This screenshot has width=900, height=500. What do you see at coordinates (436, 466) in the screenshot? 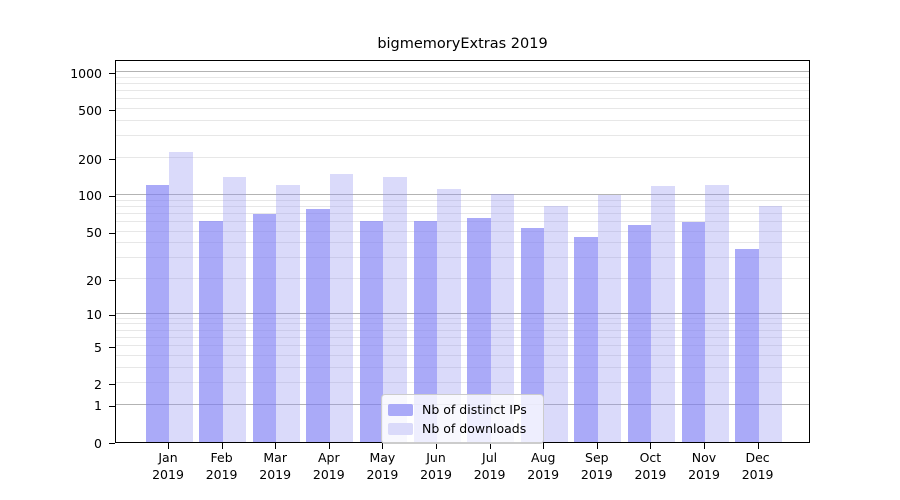
I see `x-tick-label-jun: Jun 2019` at bounding box center [436, 466].